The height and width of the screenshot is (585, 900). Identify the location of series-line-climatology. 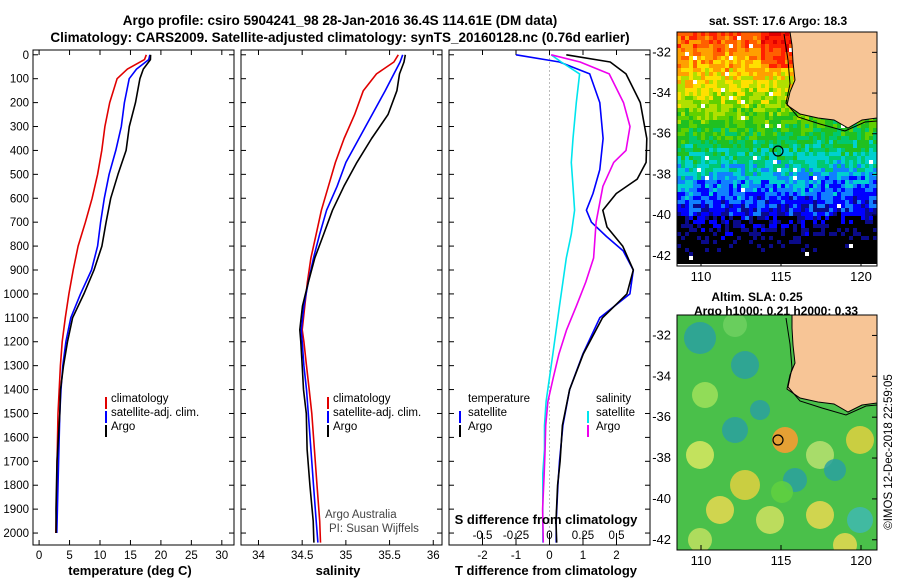
(350, 298).